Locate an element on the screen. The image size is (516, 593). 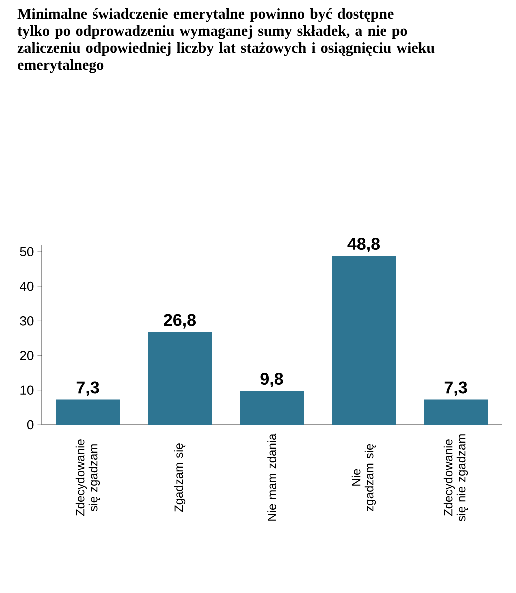
y-tick-label: 30 is located at coordinates (27, 321).